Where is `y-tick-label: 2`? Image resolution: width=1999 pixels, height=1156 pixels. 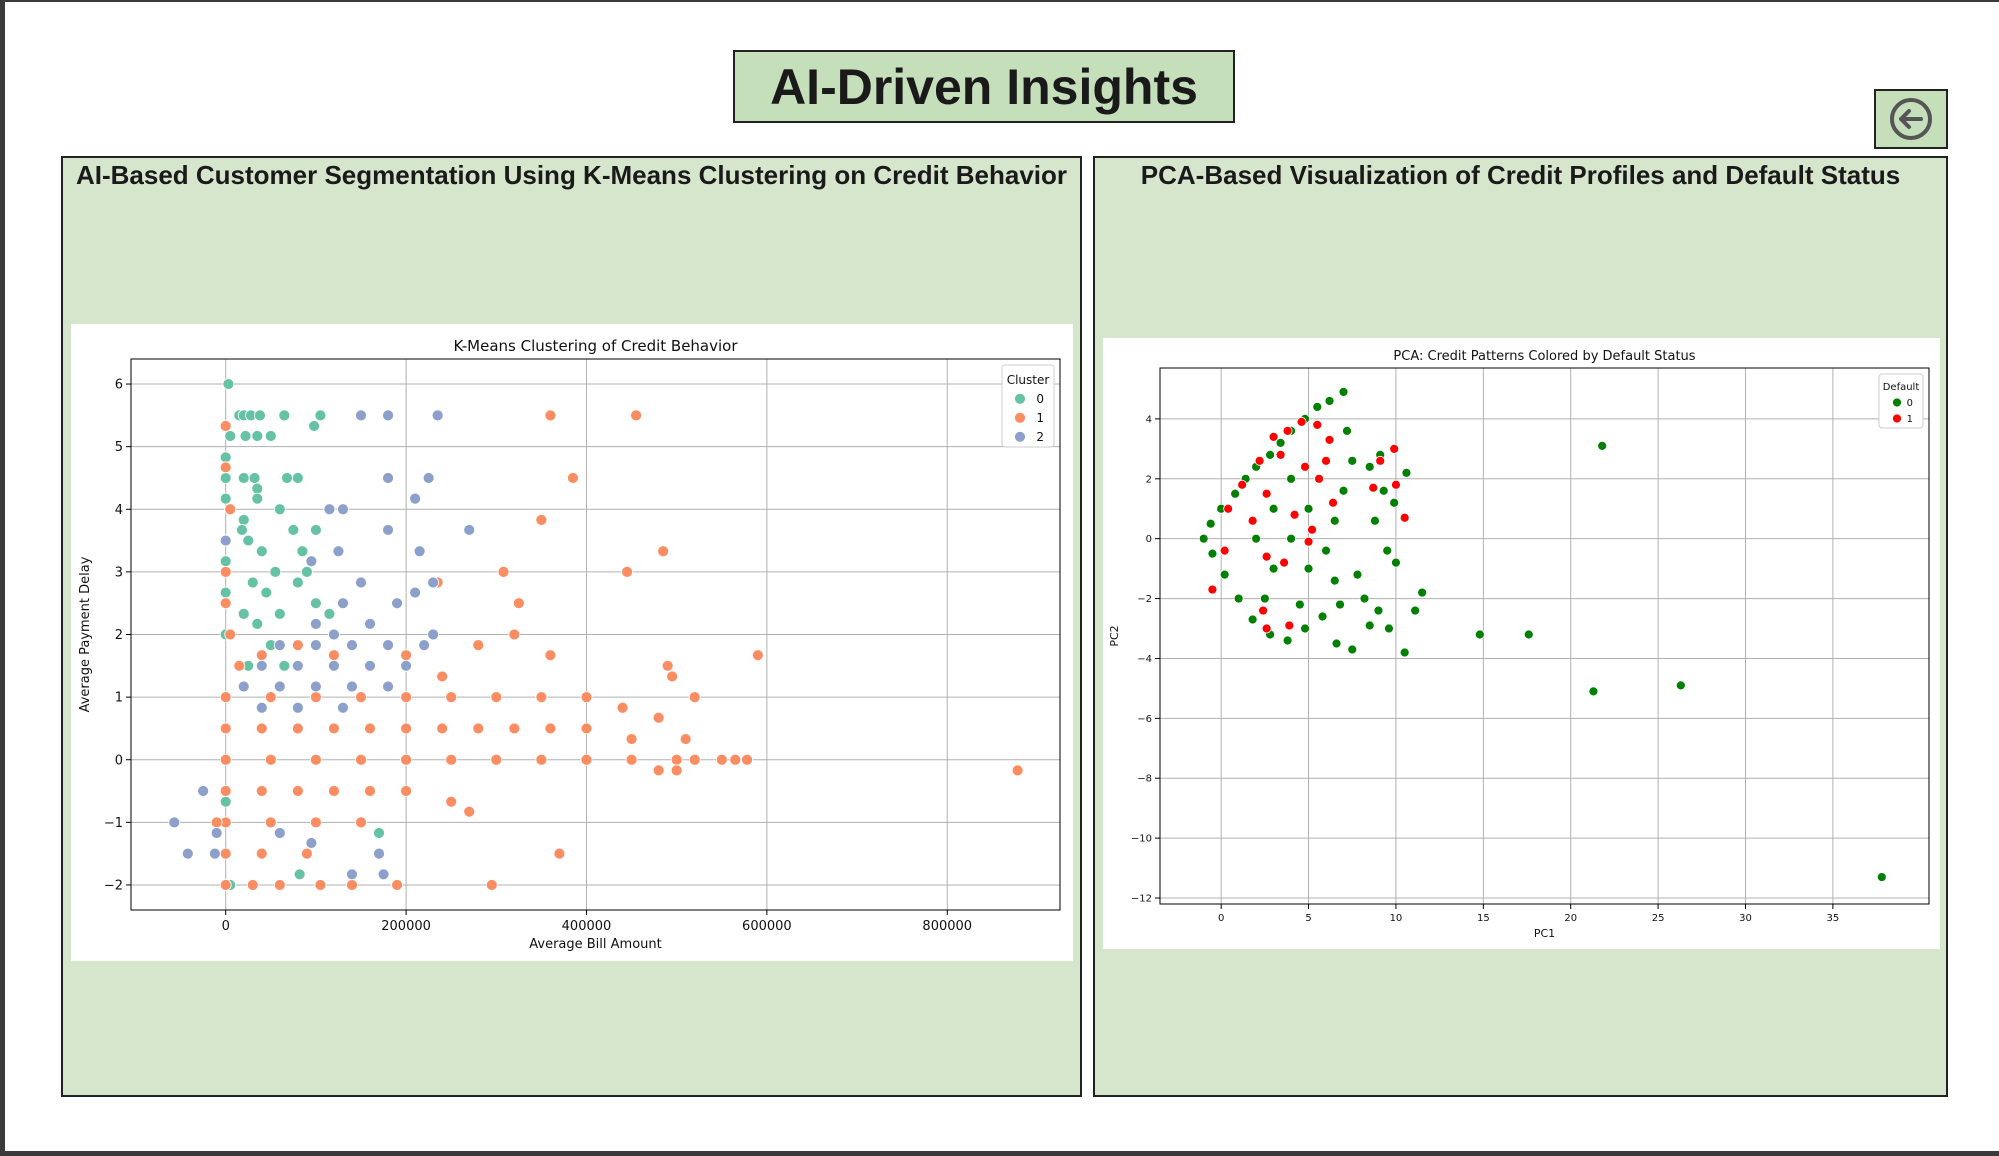 y-tick-label: 2 is located at coordinates (119, 635).